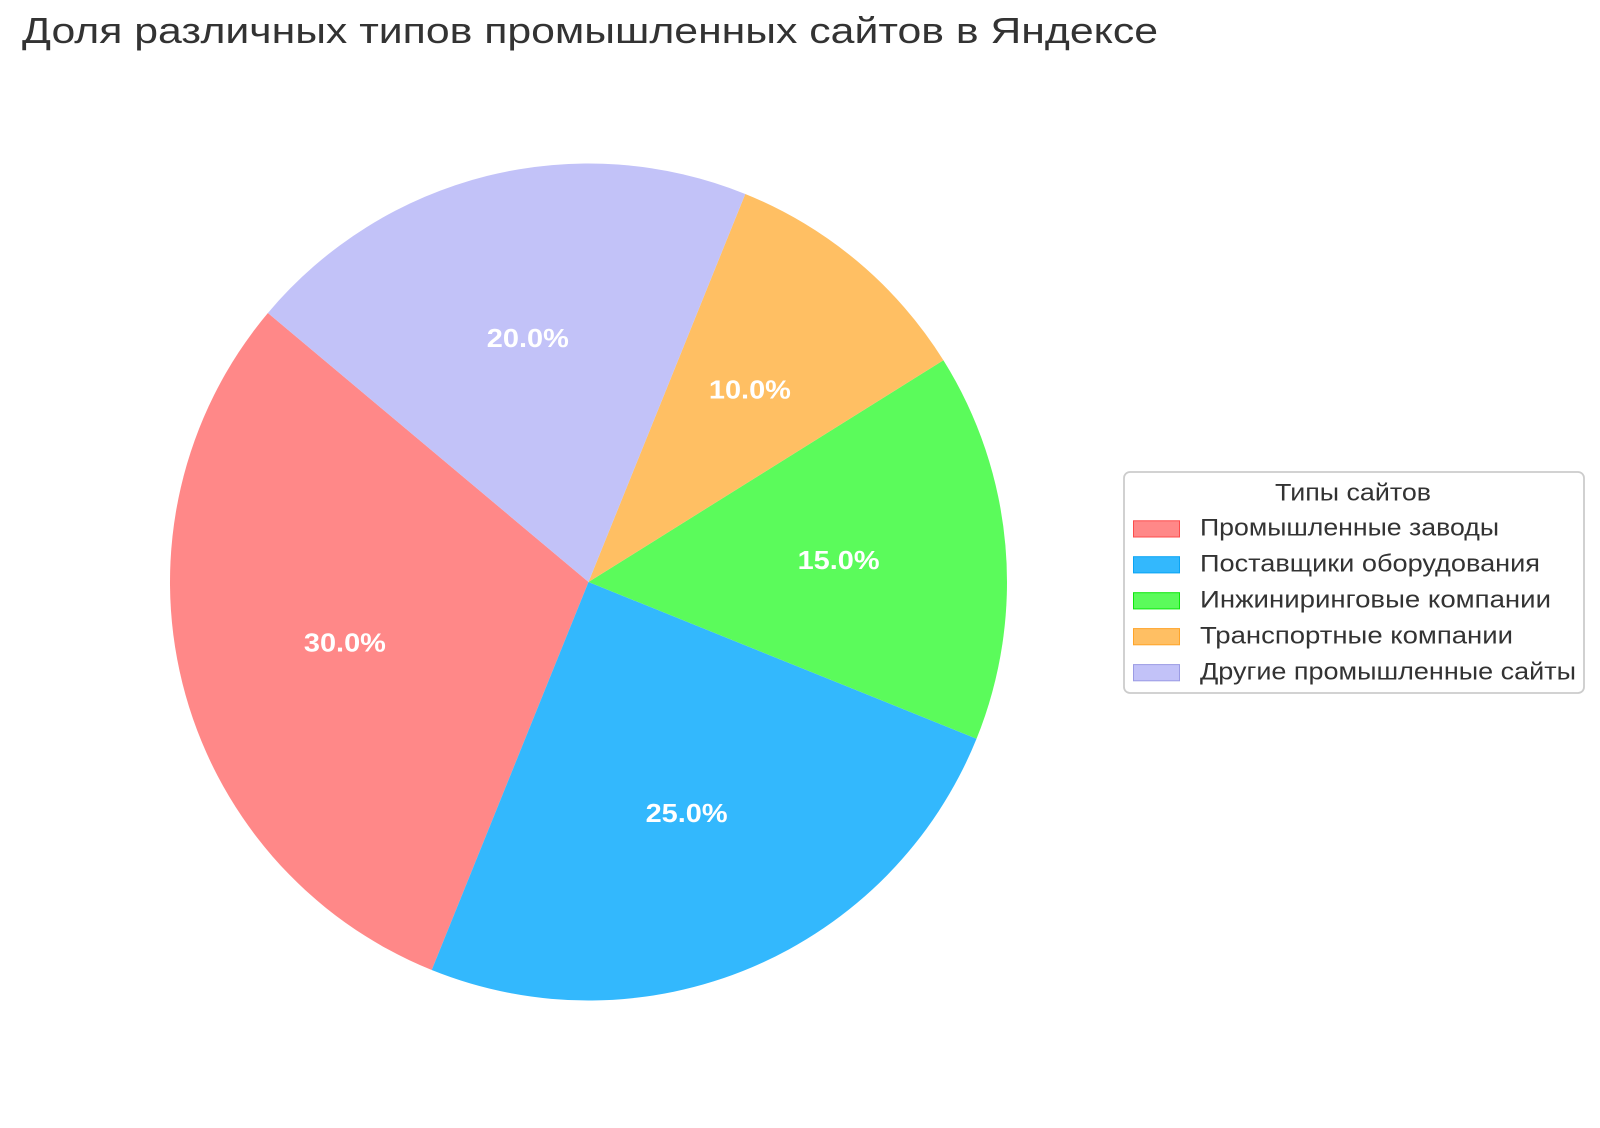  I want to click on svg-text: 20.0%, so click(528, 339).